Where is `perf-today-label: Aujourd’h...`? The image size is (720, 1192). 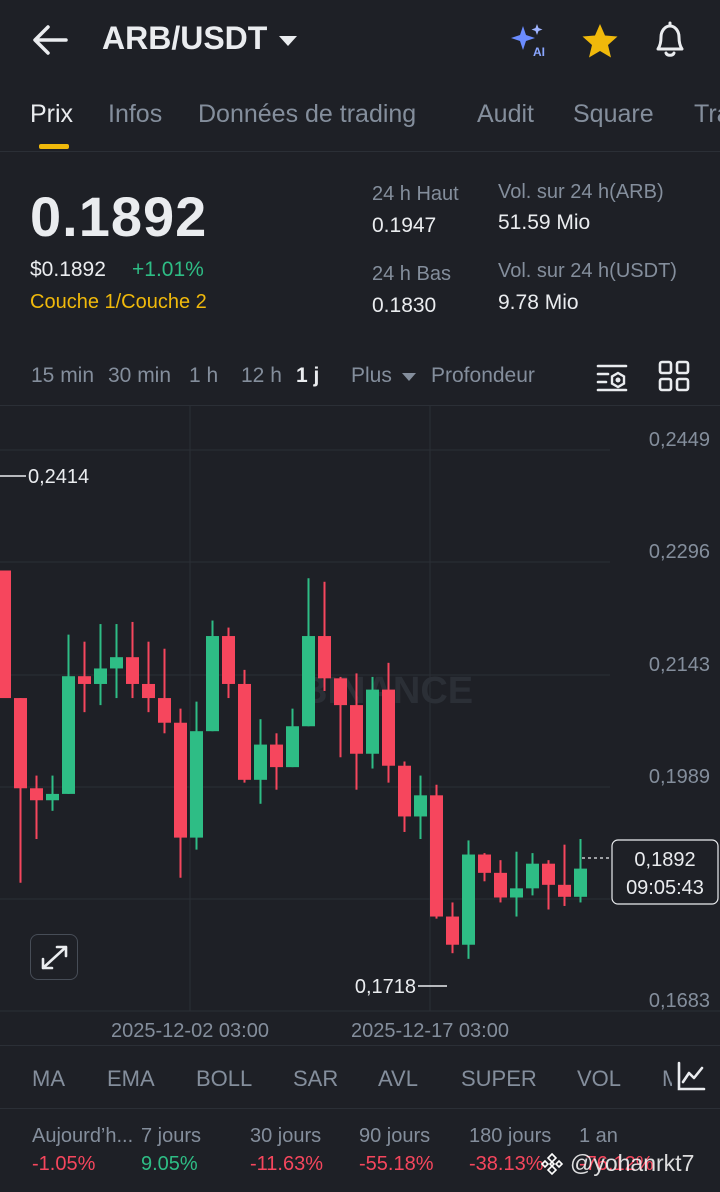 perf-today-label: Aujourd’h... is located at coordinates (83, 1136).